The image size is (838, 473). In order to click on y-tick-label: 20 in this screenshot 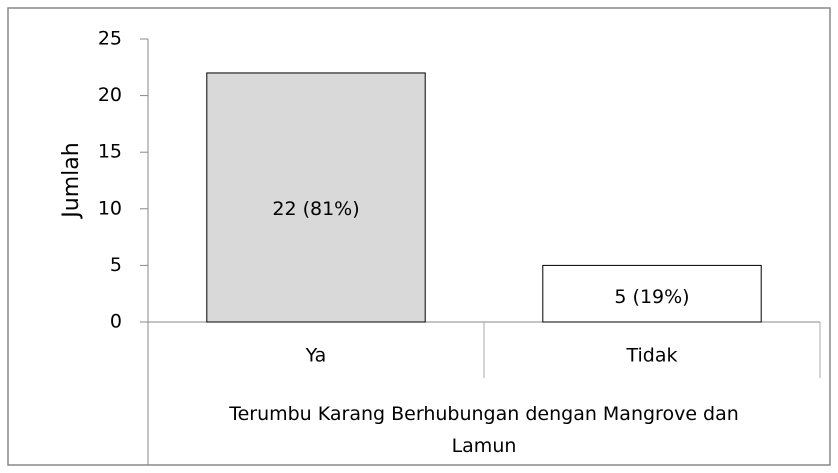, I will do `click(110, 95)`.